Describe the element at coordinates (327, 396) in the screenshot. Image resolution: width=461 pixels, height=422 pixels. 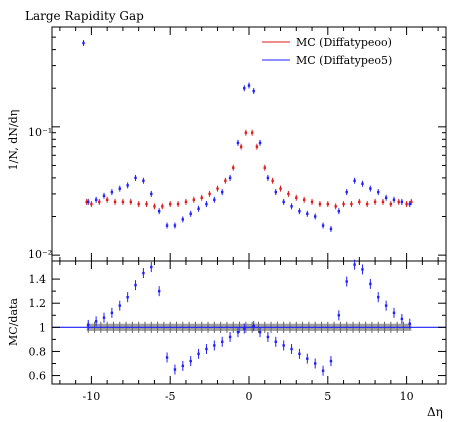
I see `x-tick-label: 5` at that location.